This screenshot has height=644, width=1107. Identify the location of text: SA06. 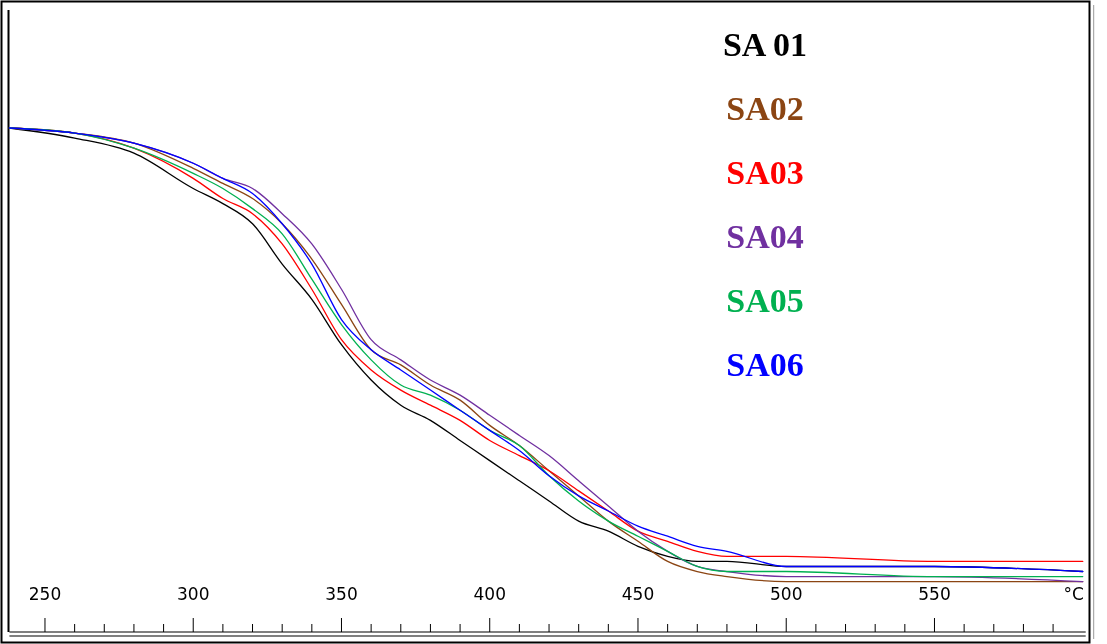
(765, 364).